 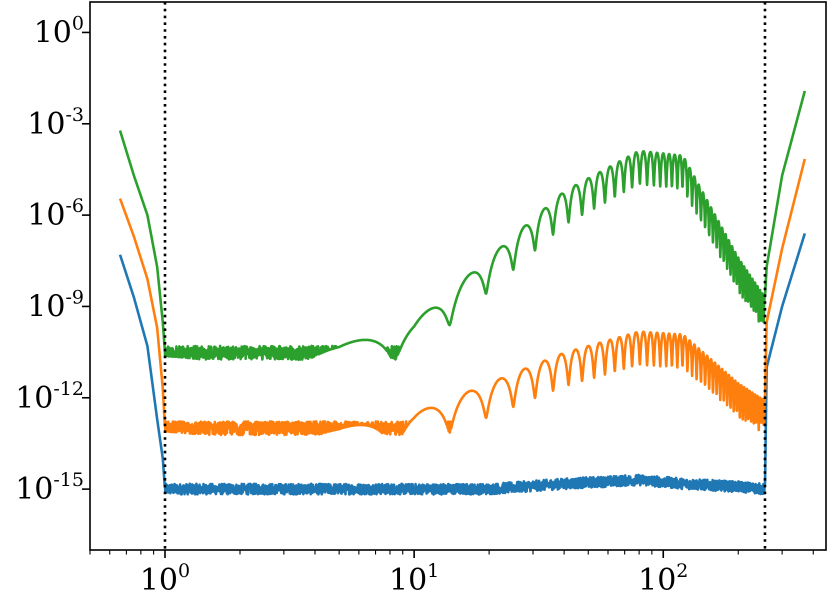 What do you see at coordinates (55, 123) in the screenshot?
I see `y-tick-label: 10⁻³` at bounding box center [55, 123].